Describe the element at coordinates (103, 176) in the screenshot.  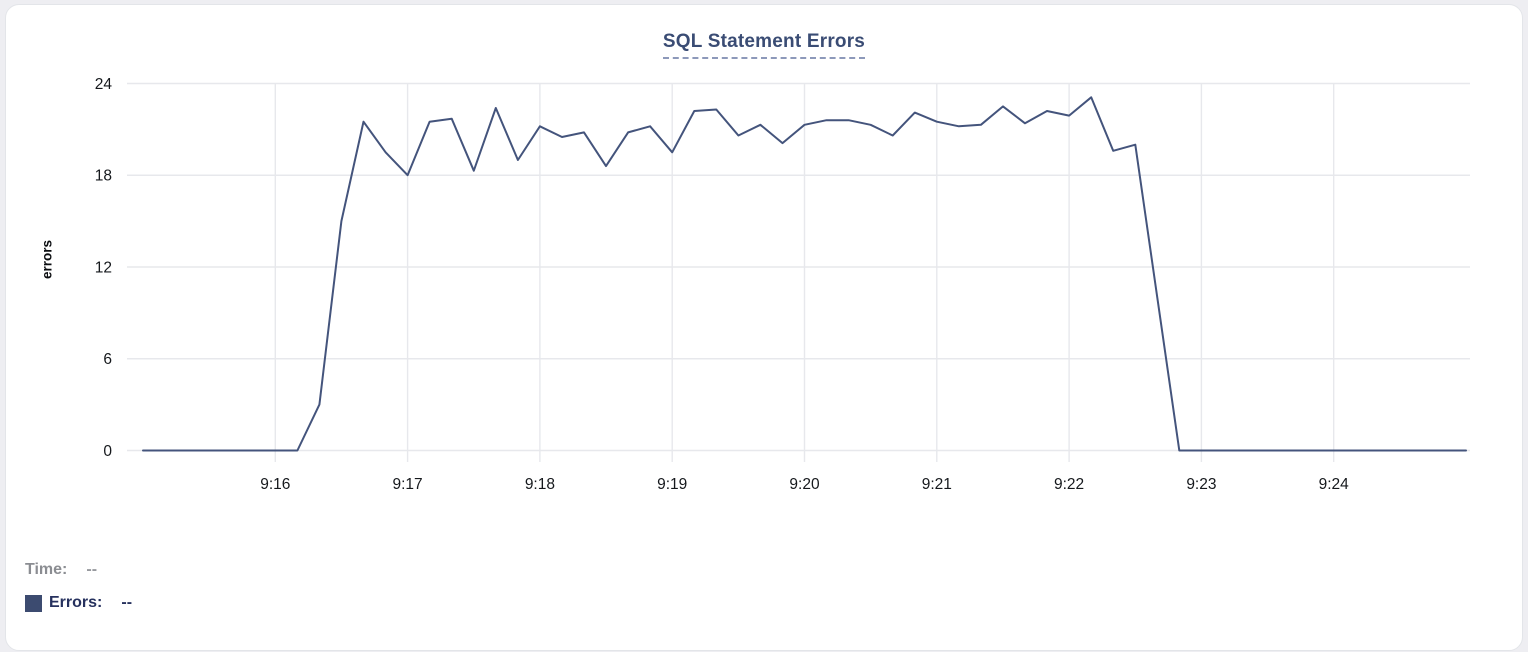
I see `y-tick-label: 18` at that location.